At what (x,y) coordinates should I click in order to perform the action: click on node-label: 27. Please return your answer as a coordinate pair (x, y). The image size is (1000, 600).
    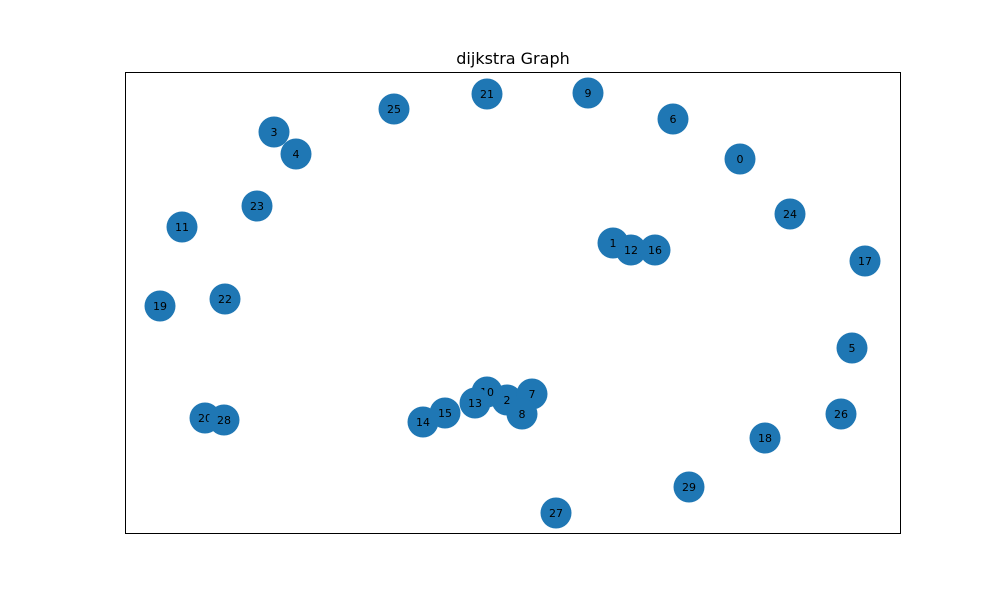
    Looking at the image, I should click on (556, 513).